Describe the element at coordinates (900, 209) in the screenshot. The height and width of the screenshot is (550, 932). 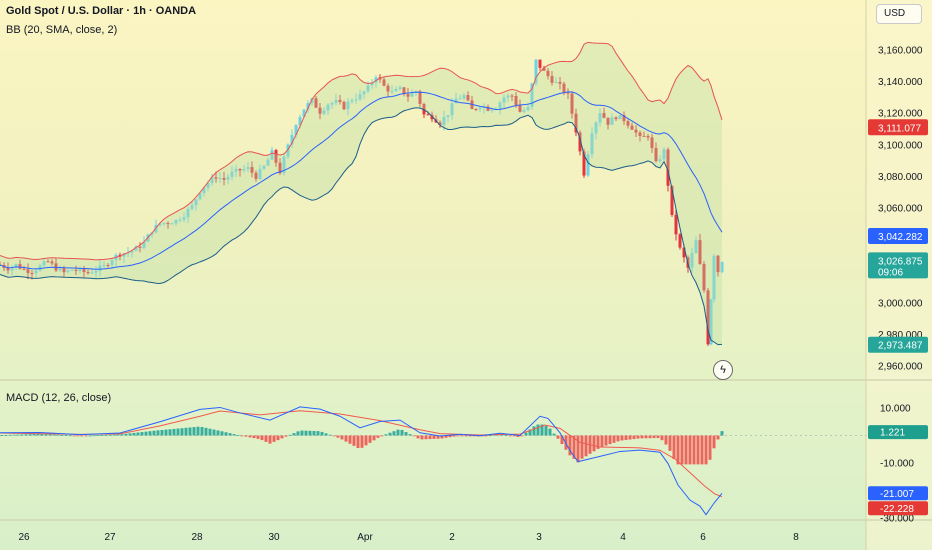
I see `price-axis-tick: 3,060.000` at that location.